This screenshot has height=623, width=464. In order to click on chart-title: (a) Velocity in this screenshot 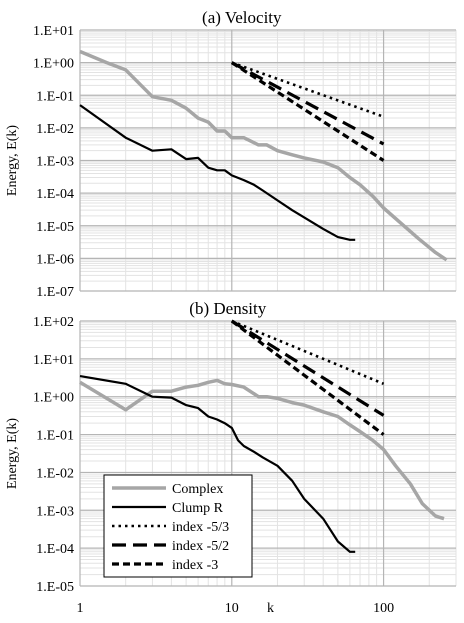, I will do `click(242, 17)`.